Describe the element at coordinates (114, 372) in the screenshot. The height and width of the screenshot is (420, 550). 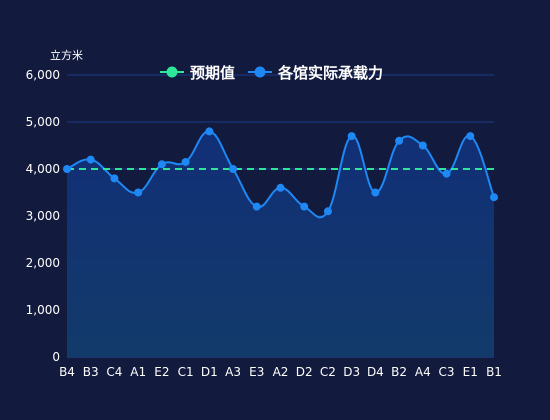
I see `x-tick-label: C4` at that location.